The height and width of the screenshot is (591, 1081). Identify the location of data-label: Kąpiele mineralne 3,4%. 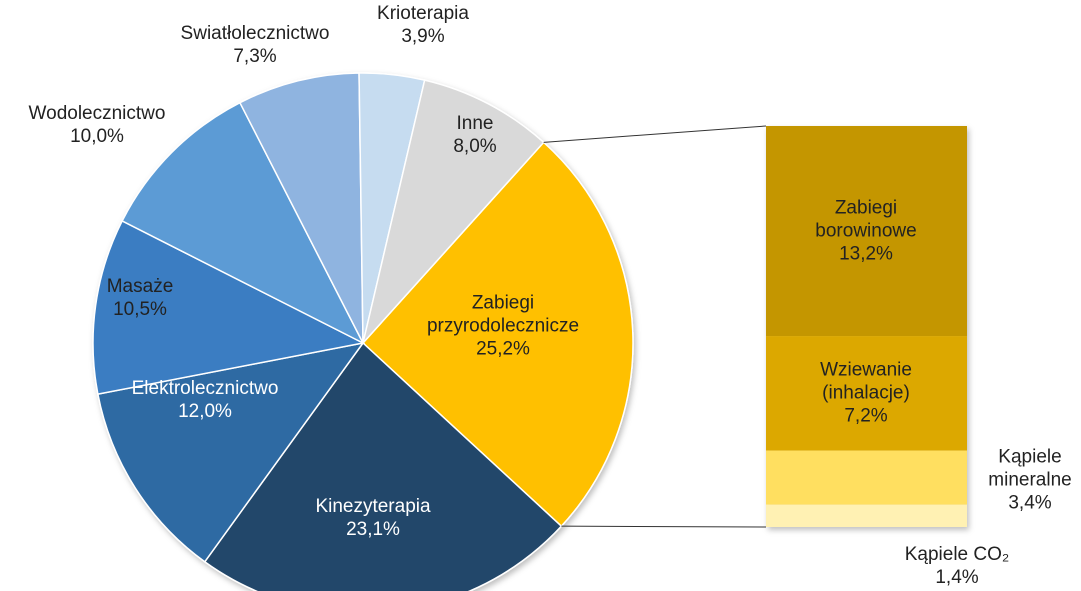
(1028, 480).